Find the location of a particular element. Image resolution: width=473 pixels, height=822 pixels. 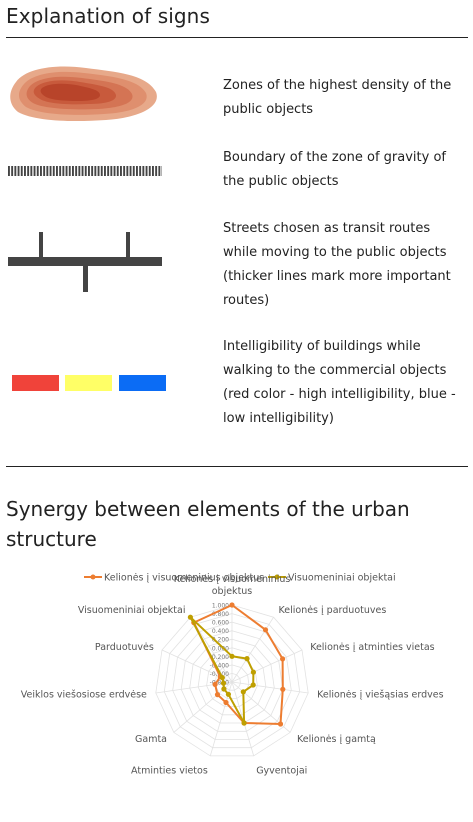

category-label-4: Kelionės į gamtą is located at coordinates (336, 739).